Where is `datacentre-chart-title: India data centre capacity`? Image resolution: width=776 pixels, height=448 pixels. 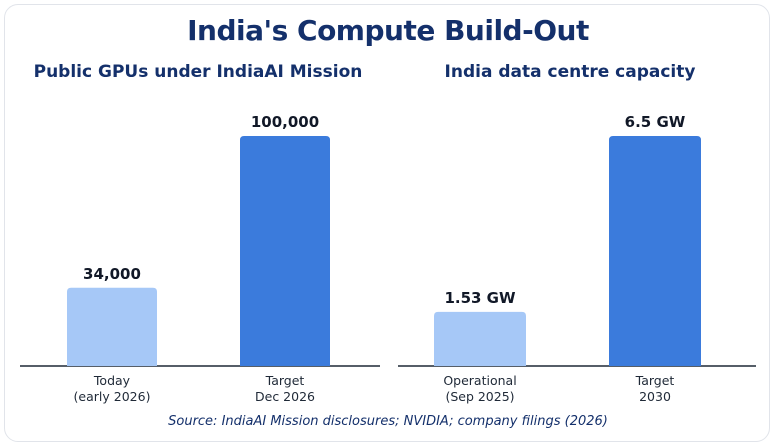
datacentre-chart-title: India data centre capacity is located at coordinates (570, 72).